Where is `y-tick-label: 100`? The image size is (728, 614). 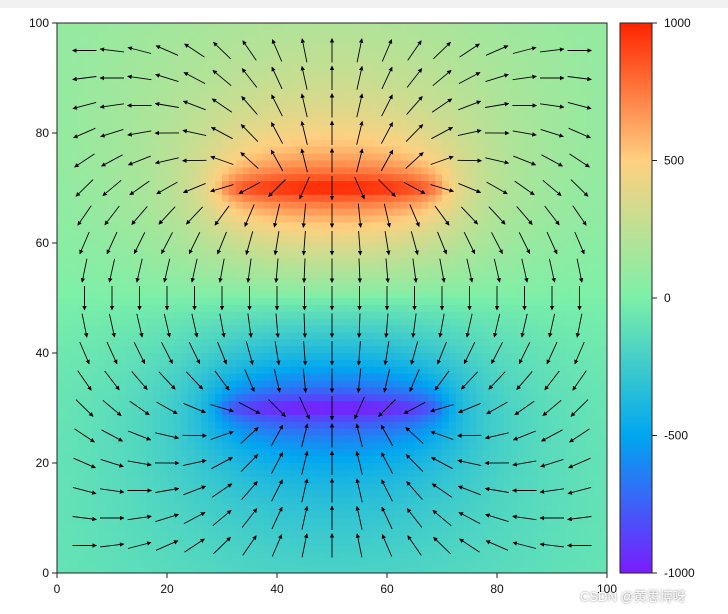 y-tick-label: 100 is located at coordinates (39, 23).